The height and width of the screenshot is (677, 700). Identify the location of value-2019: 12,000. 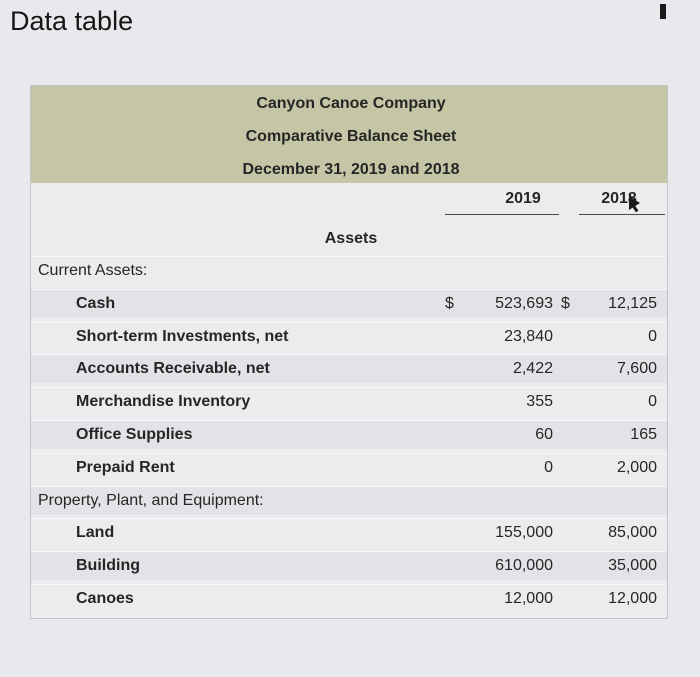
(528, 598).